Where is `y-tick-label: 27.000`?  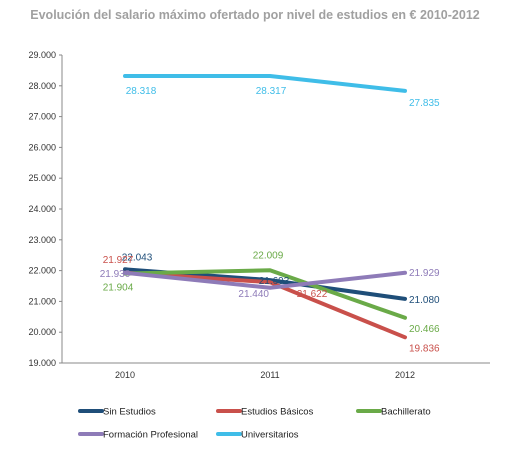
y-tick-label: 27.000 is located at coordinates (42, 117).